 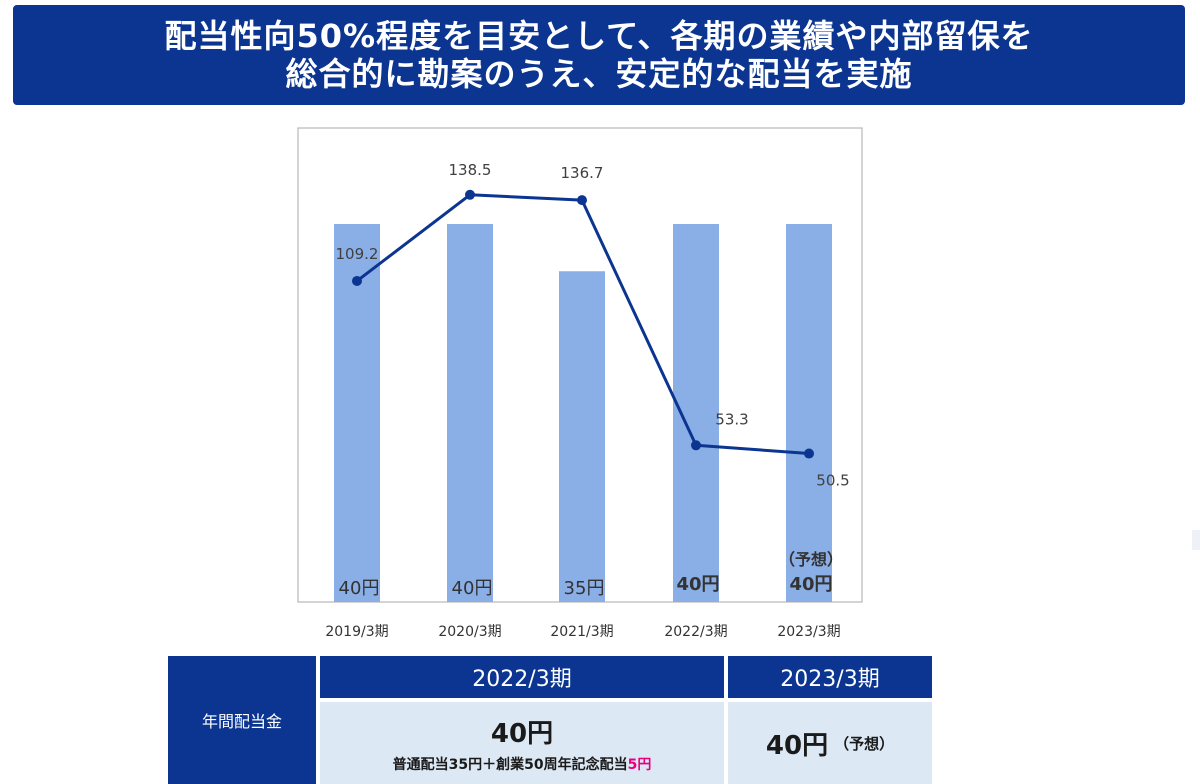 I want to click on category-label-1: 2020/3期, so click(x=469, y=632).